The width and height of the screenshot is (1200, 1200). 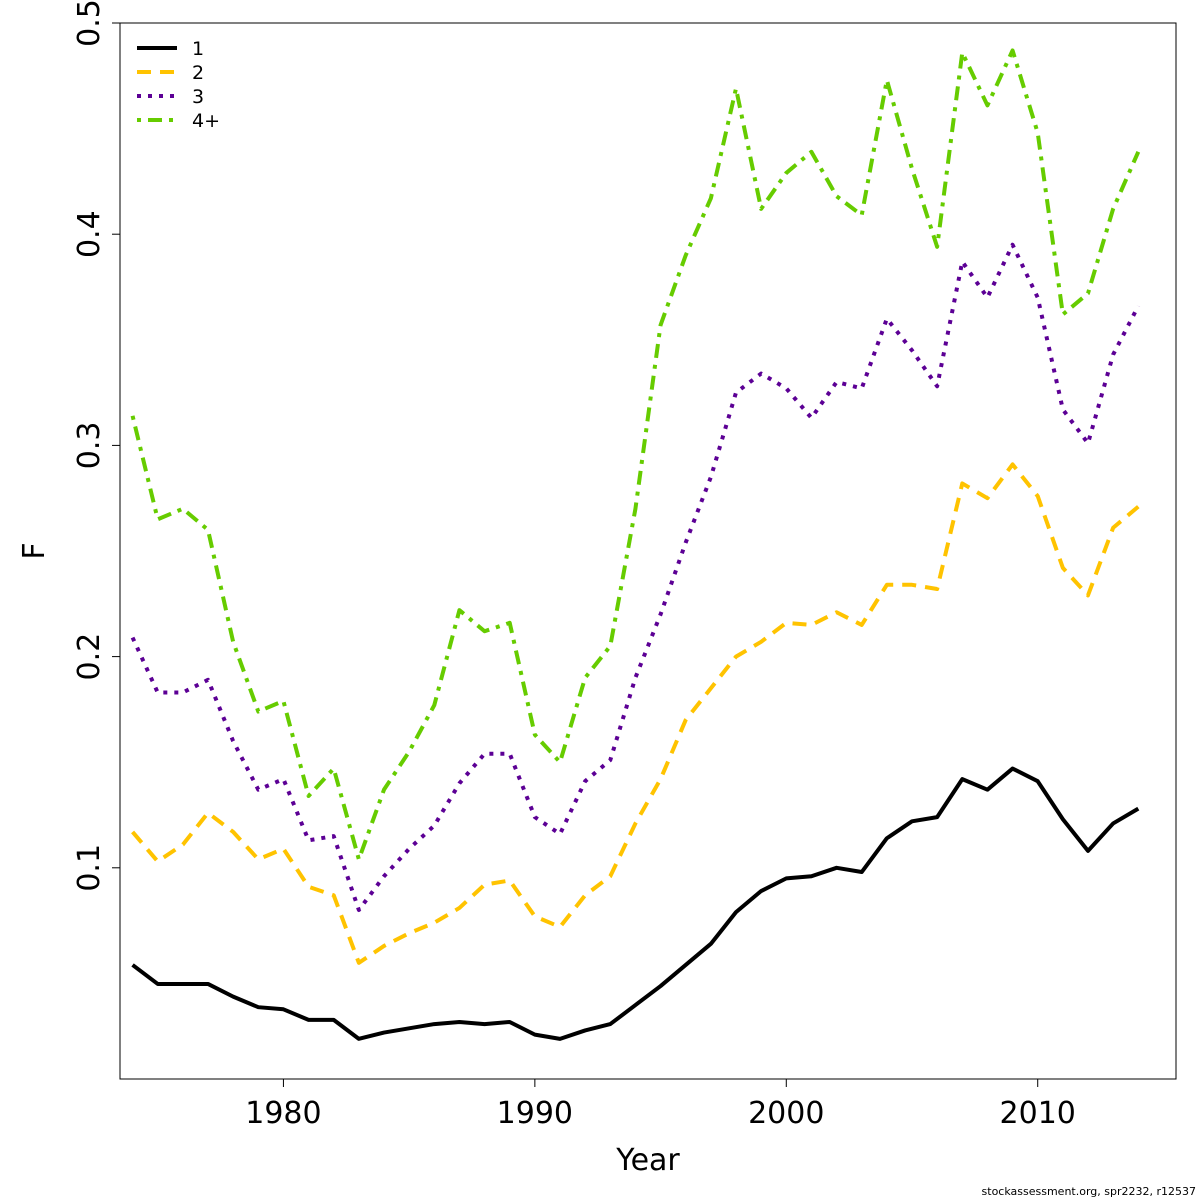 What do you see at coordinates (198, 97) in the screenshot?
I see `legend-label-3: 3` at bounding box center [198, 97].